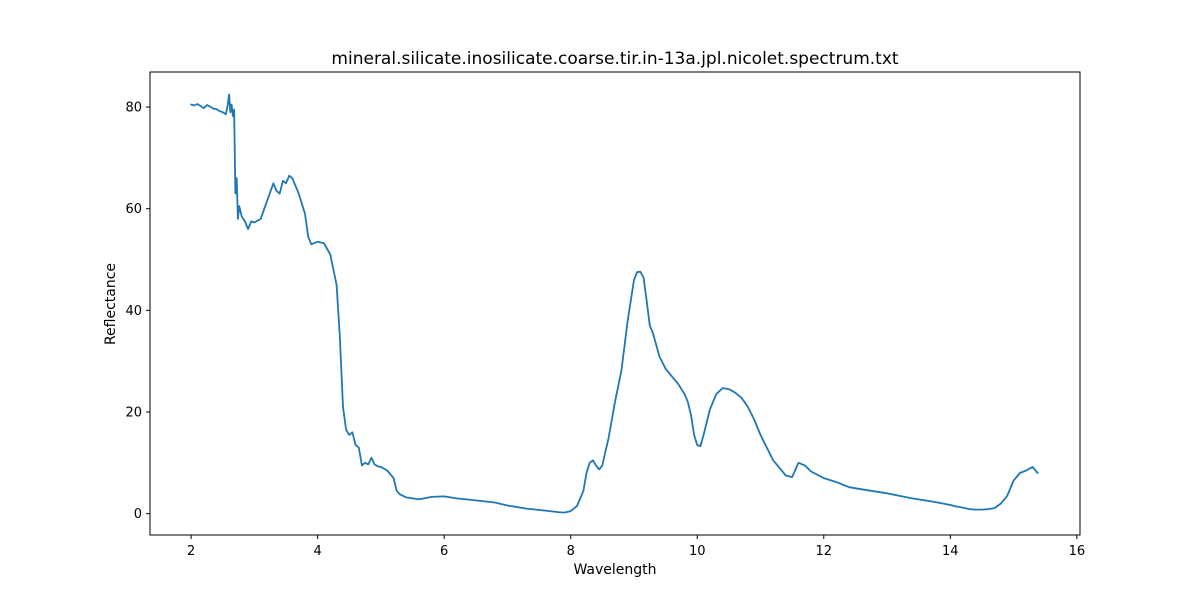  What do you see at coordinates (636, 547) in the screenshot?
I see `x-axis-ticks: 2 4 6 8 10 12 14 16` at bounding box center [636, 547].